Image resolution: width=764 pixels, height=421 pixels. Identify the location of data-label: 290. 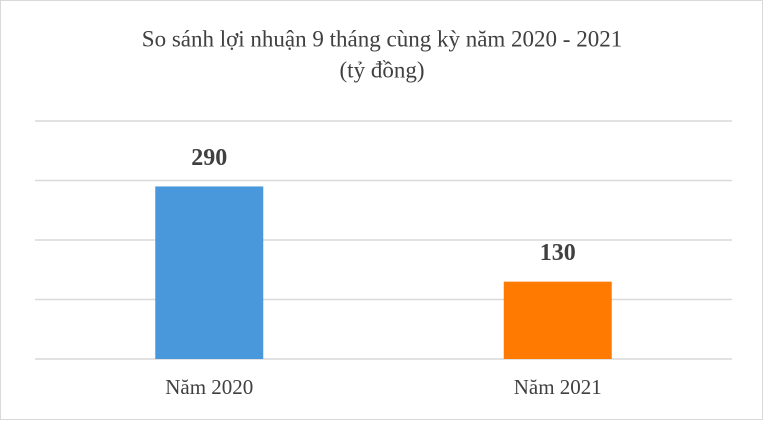
(209, 158).